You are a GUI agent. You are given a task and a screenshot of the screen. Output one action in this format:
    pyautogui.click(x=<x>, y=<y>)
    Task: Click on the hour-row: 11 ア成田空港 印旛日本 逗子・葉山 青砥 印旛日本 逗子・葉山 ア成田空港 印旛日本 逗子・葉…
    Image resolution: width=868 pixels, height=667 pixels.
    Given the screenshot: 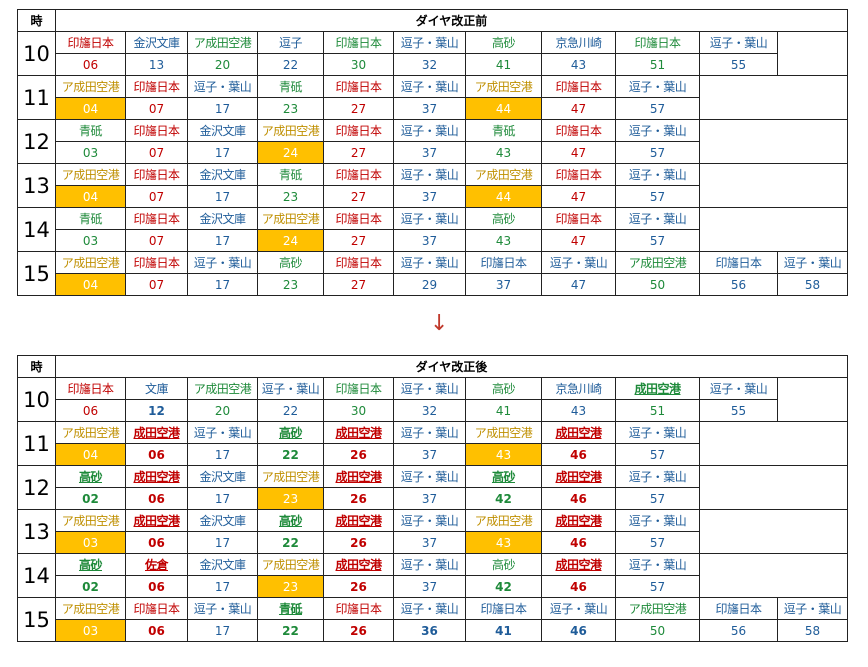 What is the action you would take?
    pyautogui.click(x=432, y=97)
    